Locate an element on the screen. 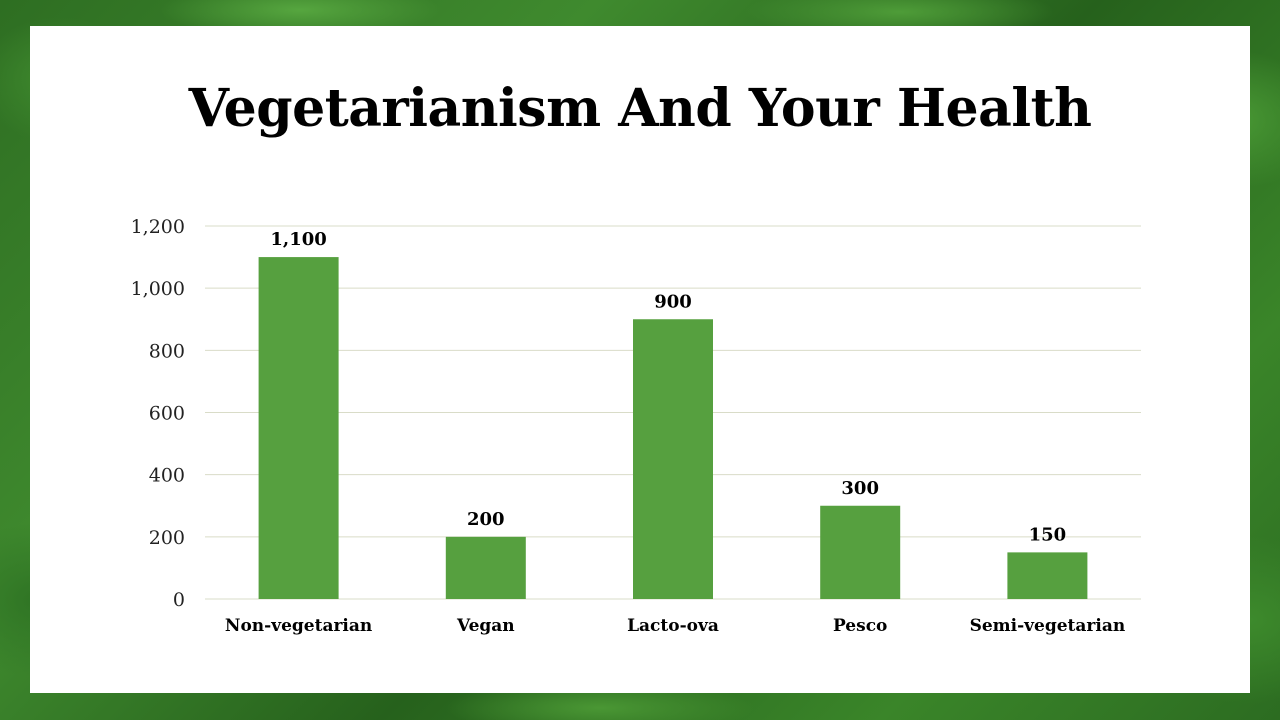 The height and width of the screenshot is (720, 1280). x-category-label: Lacto-ova is located at coordinates (673, 626).